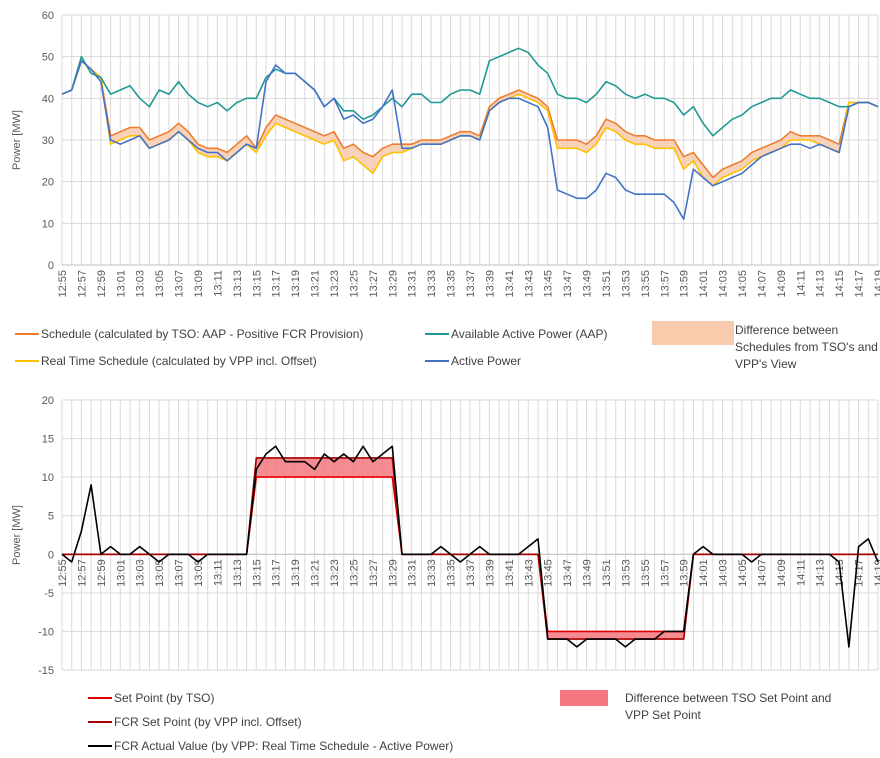  Describe the element at coordinates (63, 284) in the screenshot. I see `x-tick-label: 12:55` at that location.